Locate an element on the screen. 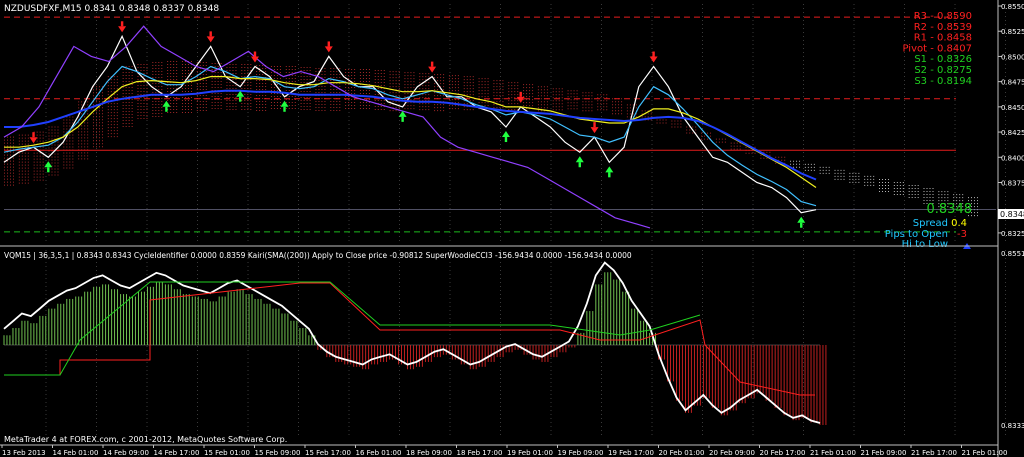 The height and width of the screenshot is (457, 1024). x-tick-label: 18 Feb 17:00 is located at coordinates (480, 453).